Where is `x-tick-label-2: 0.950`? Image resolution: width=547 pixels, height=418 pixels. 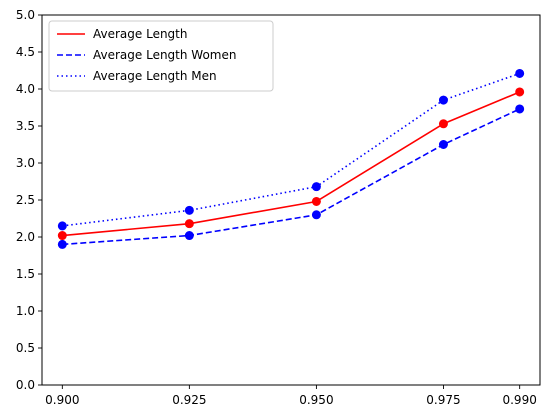 x-tick-label-2: 0.950 is located at coordinates (316, 400).